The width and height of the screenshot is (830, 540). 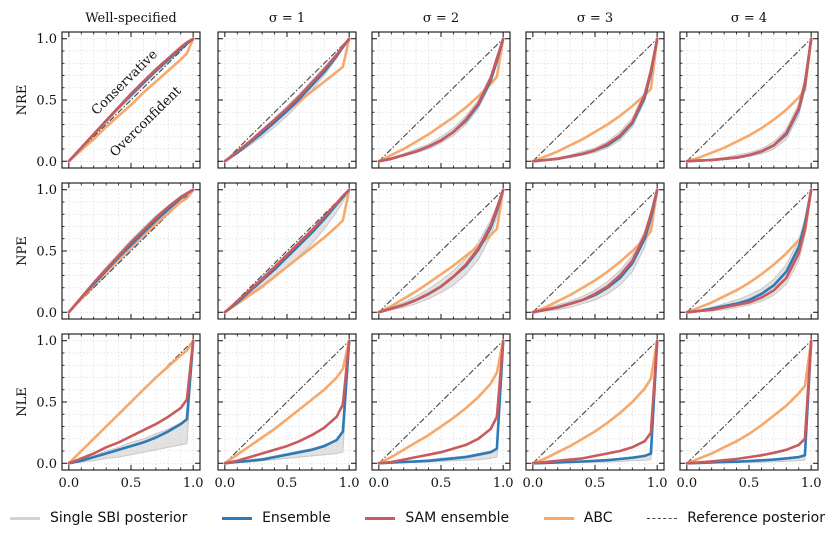 What do you see at coordinates (756, 518) in the screenshot?
I see `legend-label-reference: Reference posterior` at bounding box center [756, 518].